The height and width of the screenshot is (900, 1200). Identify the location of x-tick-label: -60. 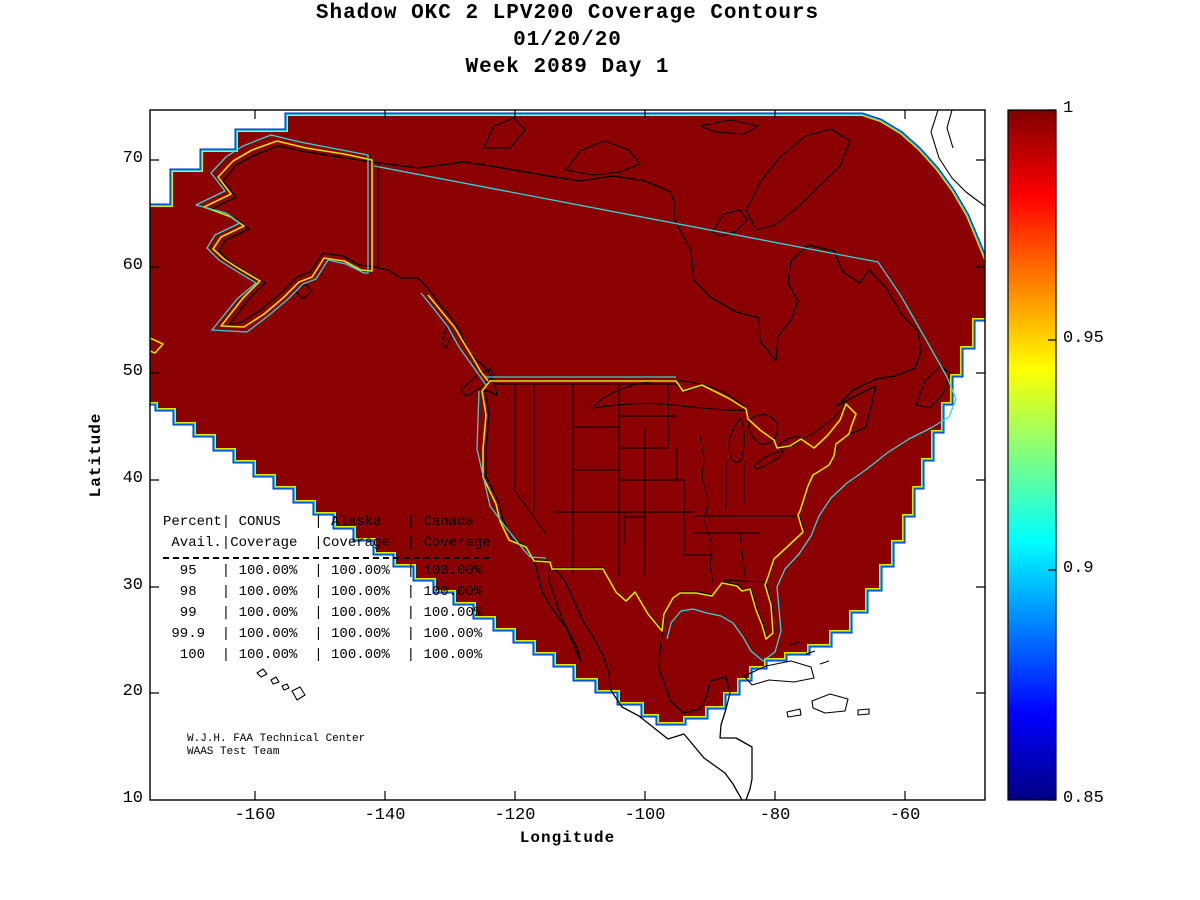
(905, 815).